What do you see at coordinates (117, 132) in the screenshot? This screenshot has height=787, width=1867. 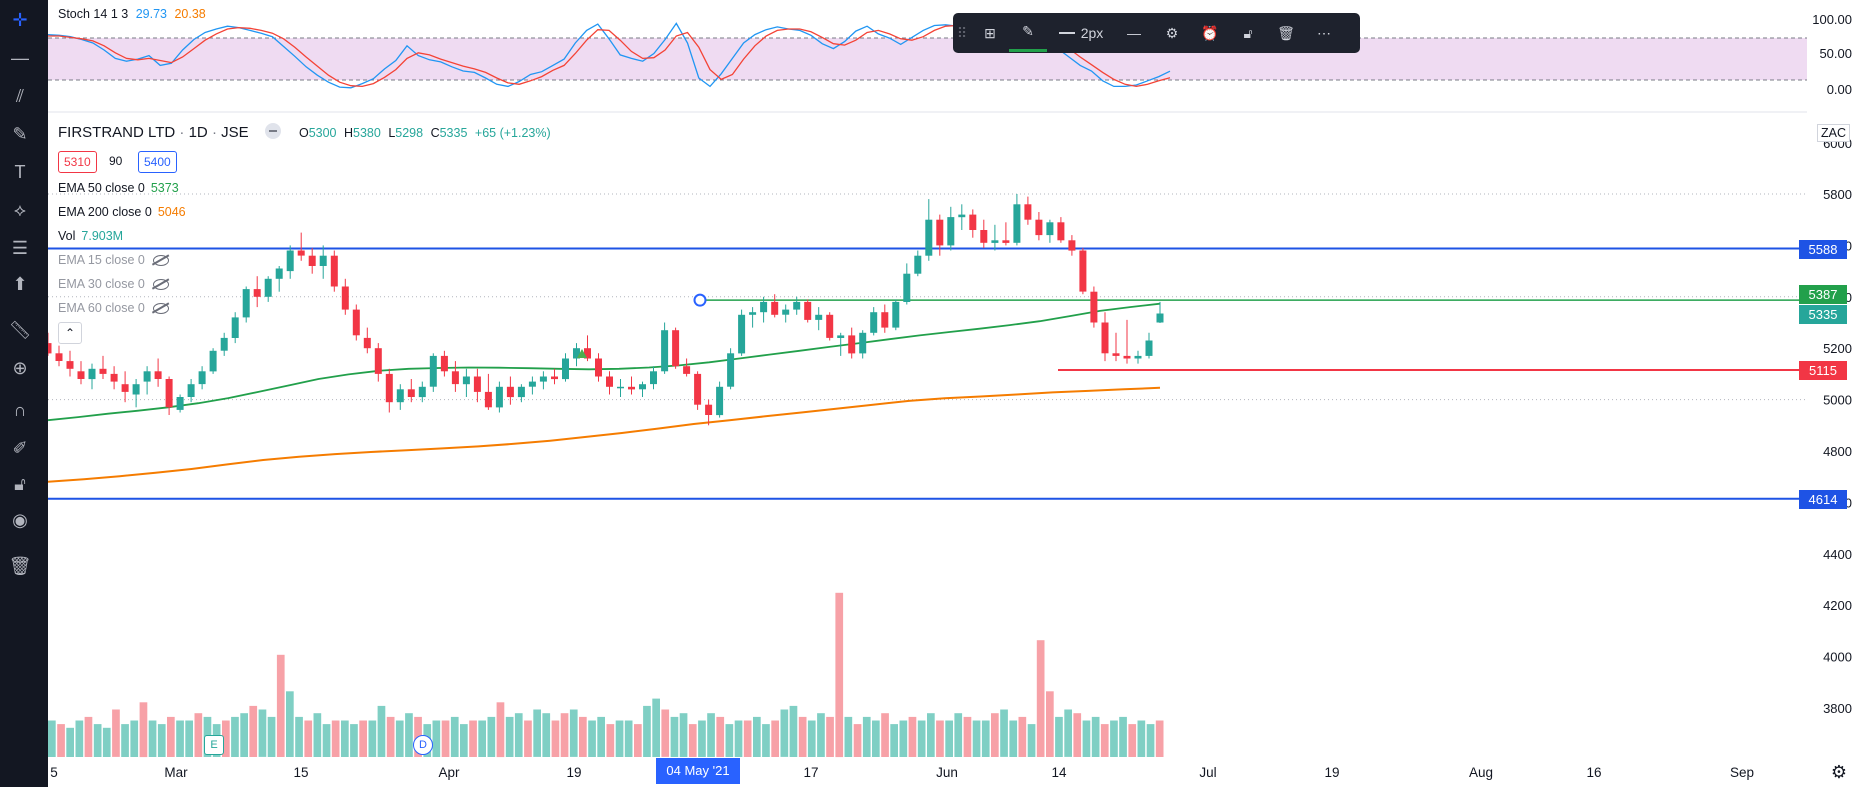 I see `symbol-name: FIRSTRAND LTD` at bounding box center [117, 132].